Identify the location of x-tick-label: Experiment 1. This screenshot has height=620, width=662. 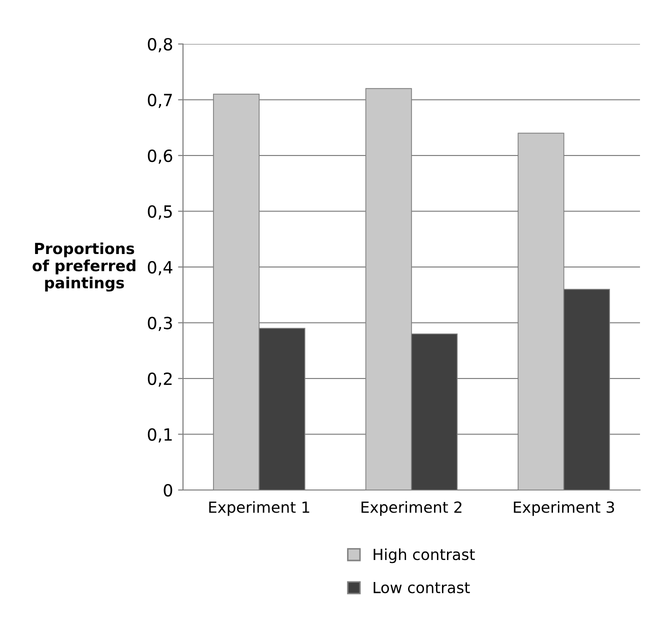
(259, 508).